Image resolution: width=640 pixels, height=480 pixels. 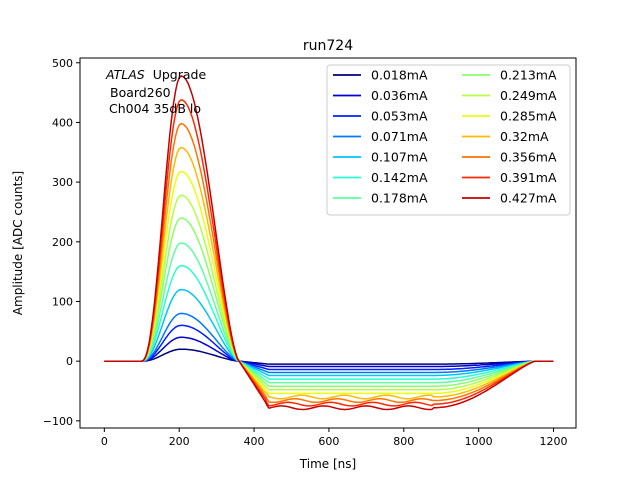 What do you see at coordinates (179, 441) in the screenshot?
I see `x-tick-label: 200` at bounding box center [179, 441].